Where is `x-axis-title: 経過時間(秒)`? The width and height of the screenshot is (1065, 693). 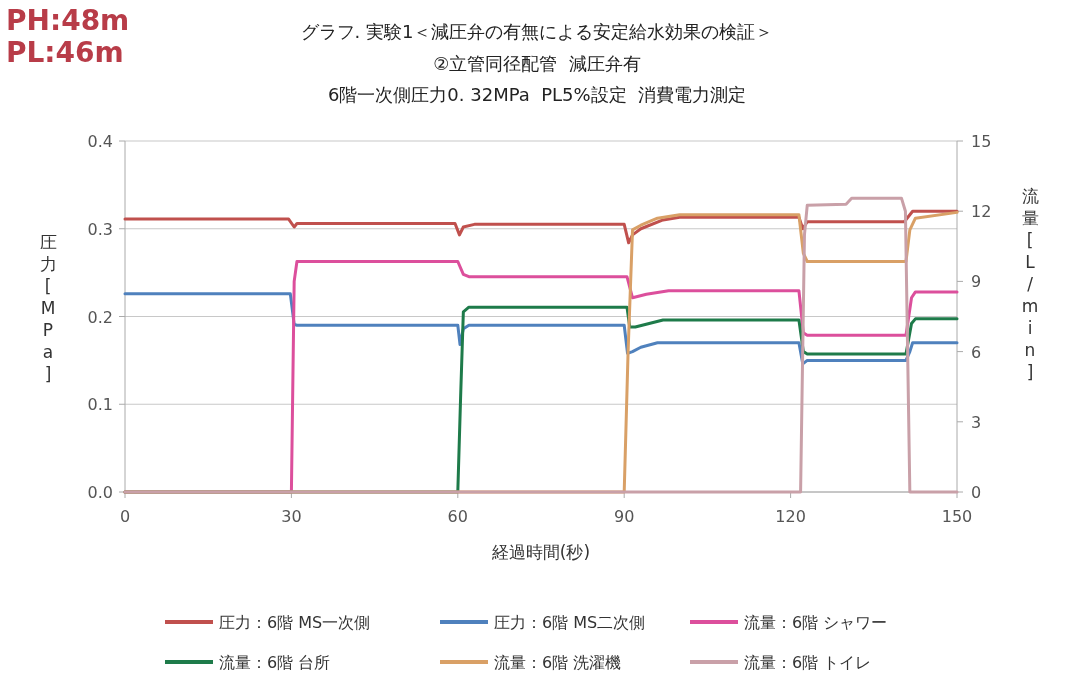
x-axis-title: 経過時間(秒) is located at coordinates (540, 552).